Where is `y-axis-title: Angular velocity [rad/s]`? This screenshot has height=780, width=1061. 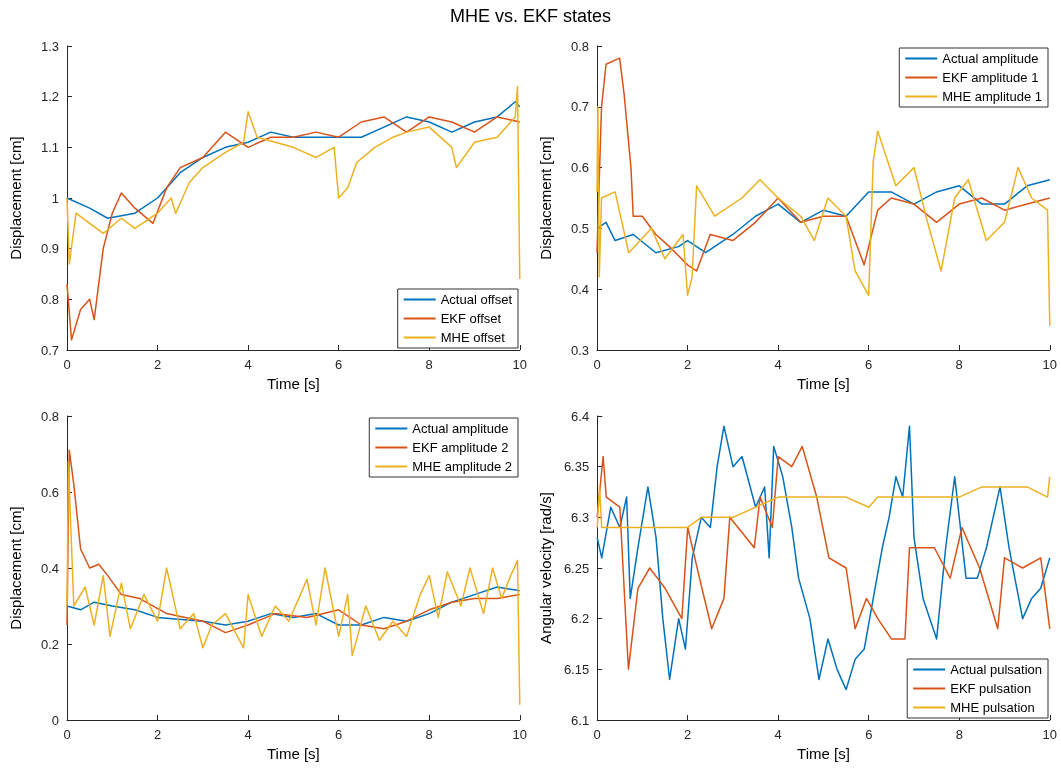 y-axis-title: Angular velocity [rad/s] is located at coordinates (545, 568).